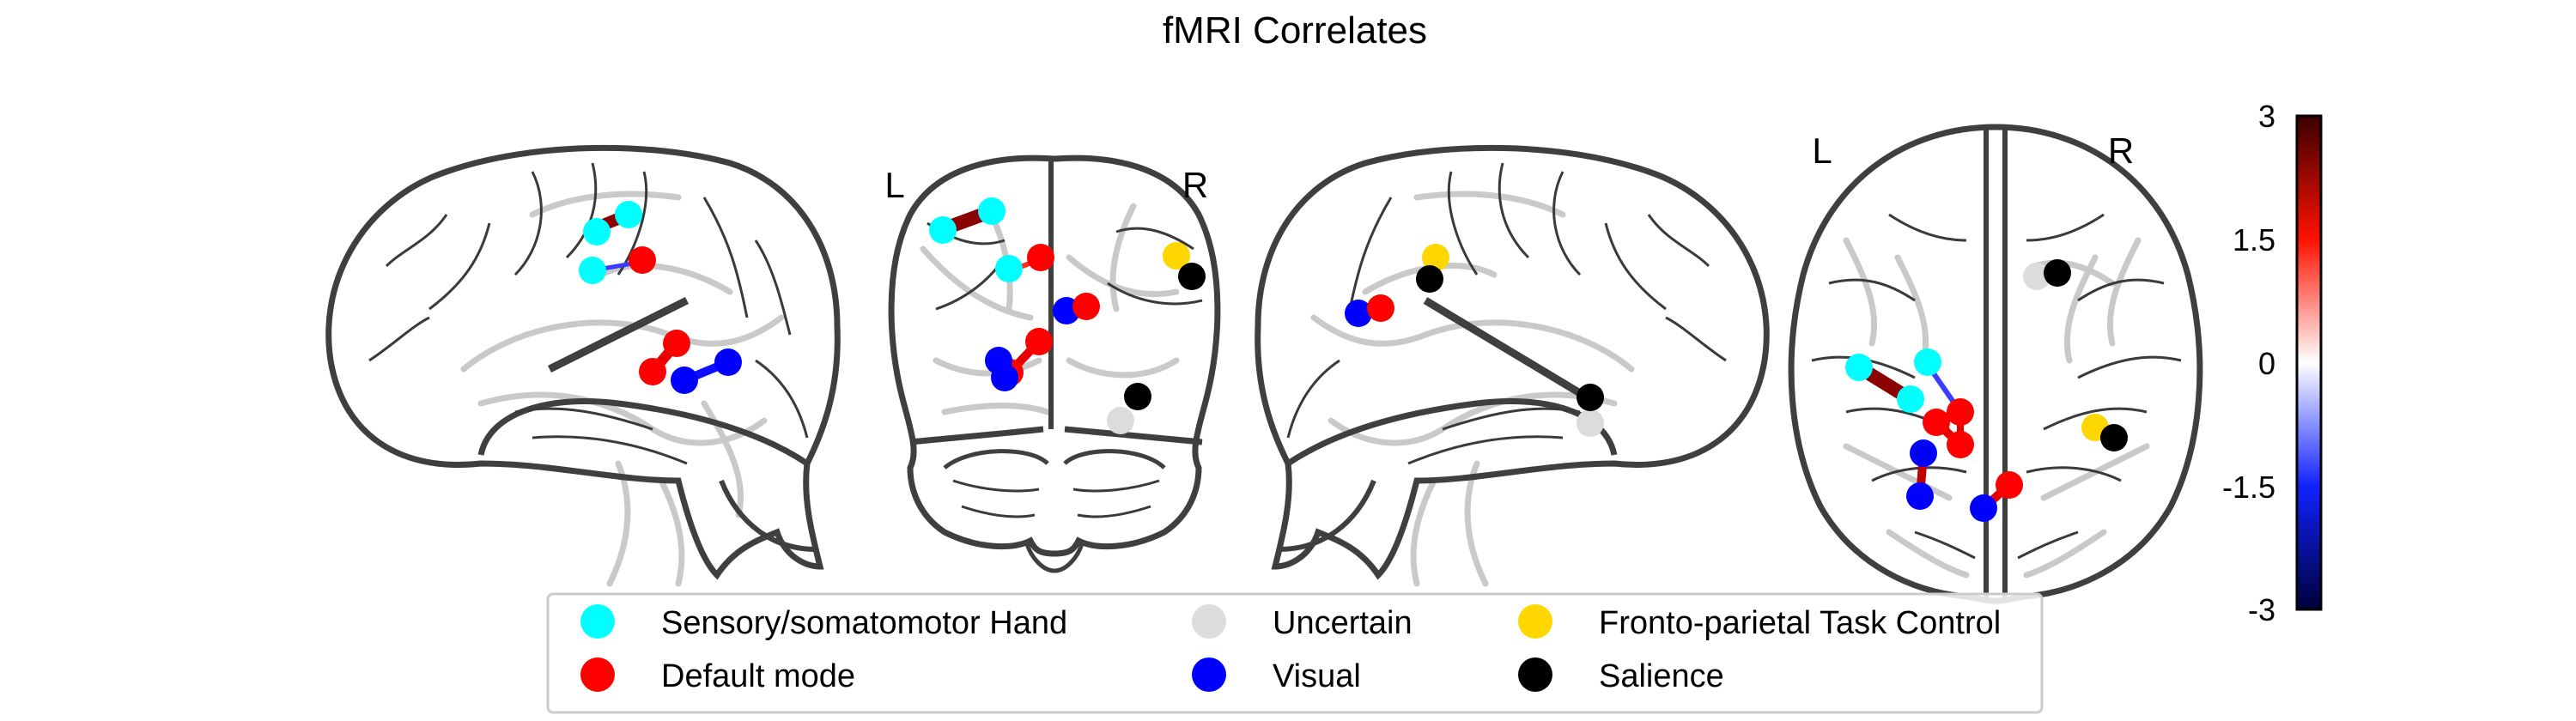  I want to click on legend-item: Visual, so click(1276, 675).